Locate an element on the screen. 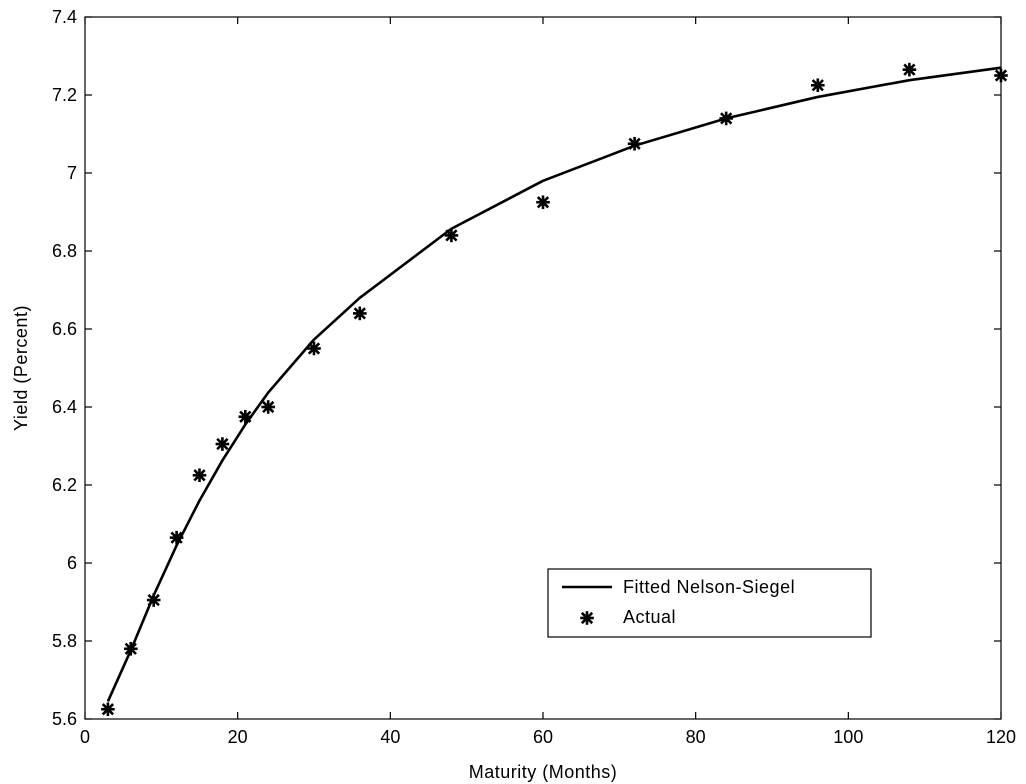  x-tick-label: 120 is located at coordinates (1001, 737).